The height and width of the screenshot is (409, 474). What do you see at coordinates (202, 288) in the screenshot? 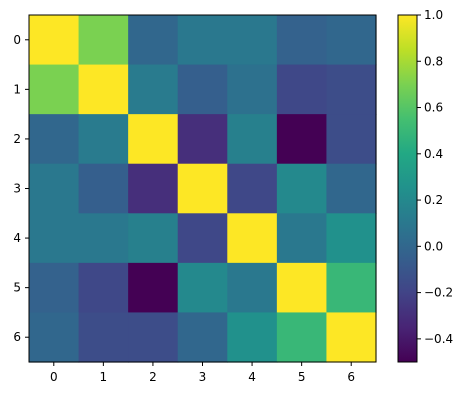
I see `heatmap-cell-r5-c3` at bounding box center [202, 288].